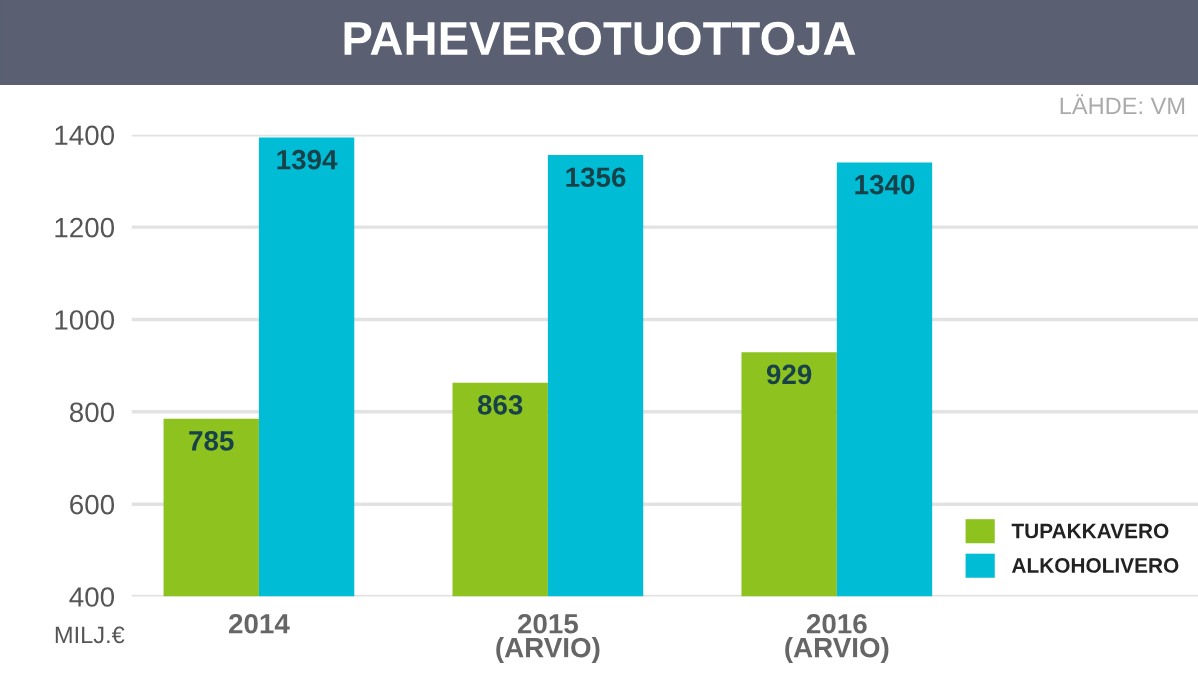 This screenshot has height=674, width=1198. I want to click on y-axis-title: MILJ.€, so click(90, 635).